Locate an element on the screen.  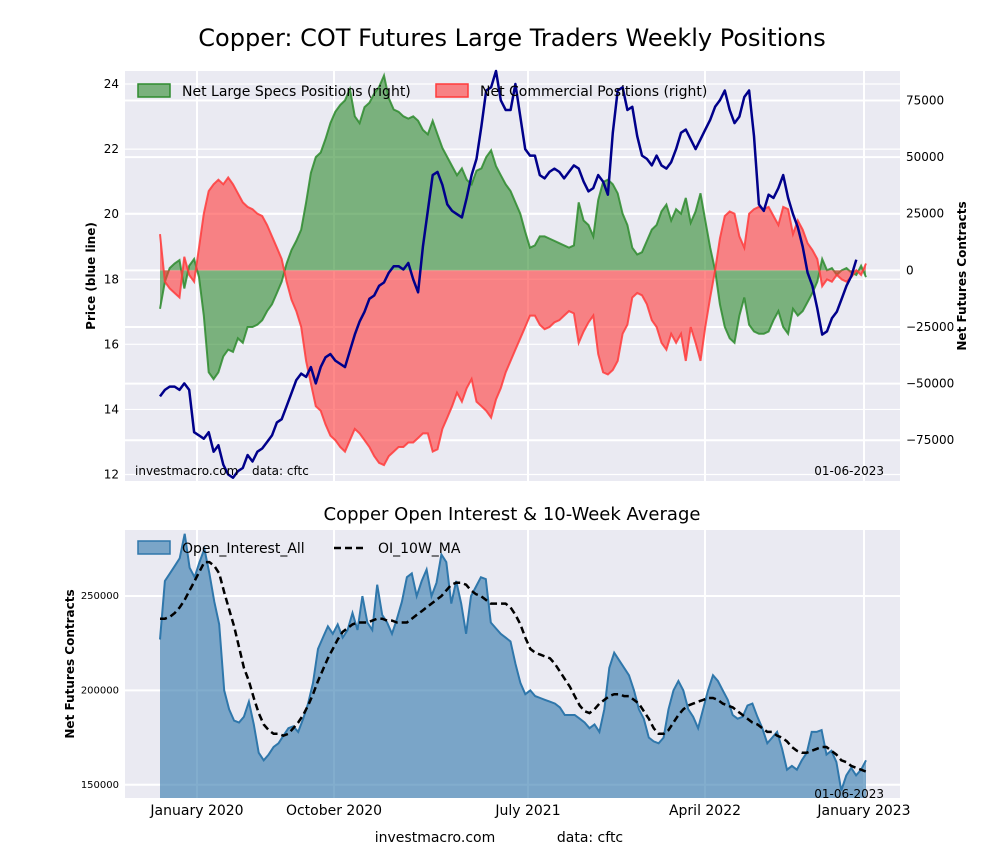
legend-swatch-commercial is located at coordinates (452, 90).